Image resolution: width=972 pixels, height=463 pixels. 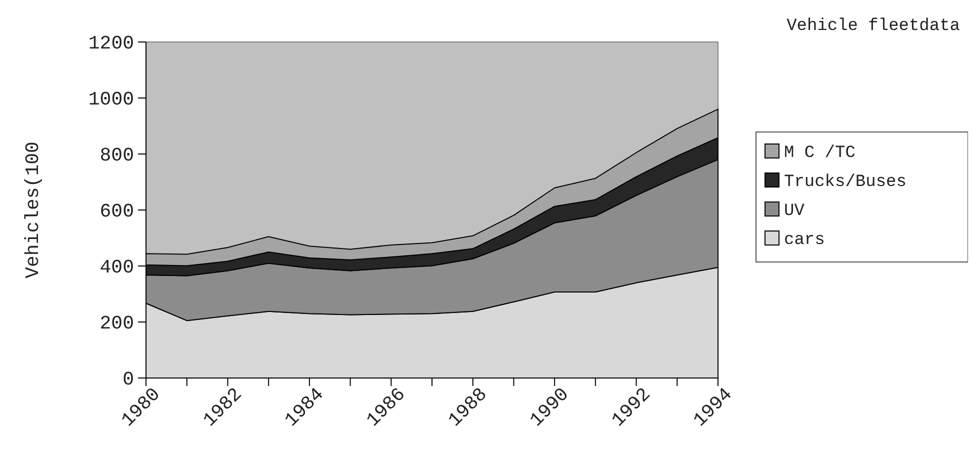 What do you see at coordinates (117, 267) in the screenshot?
I see `y-tick-label: 400` at bounding box center [117, 267].